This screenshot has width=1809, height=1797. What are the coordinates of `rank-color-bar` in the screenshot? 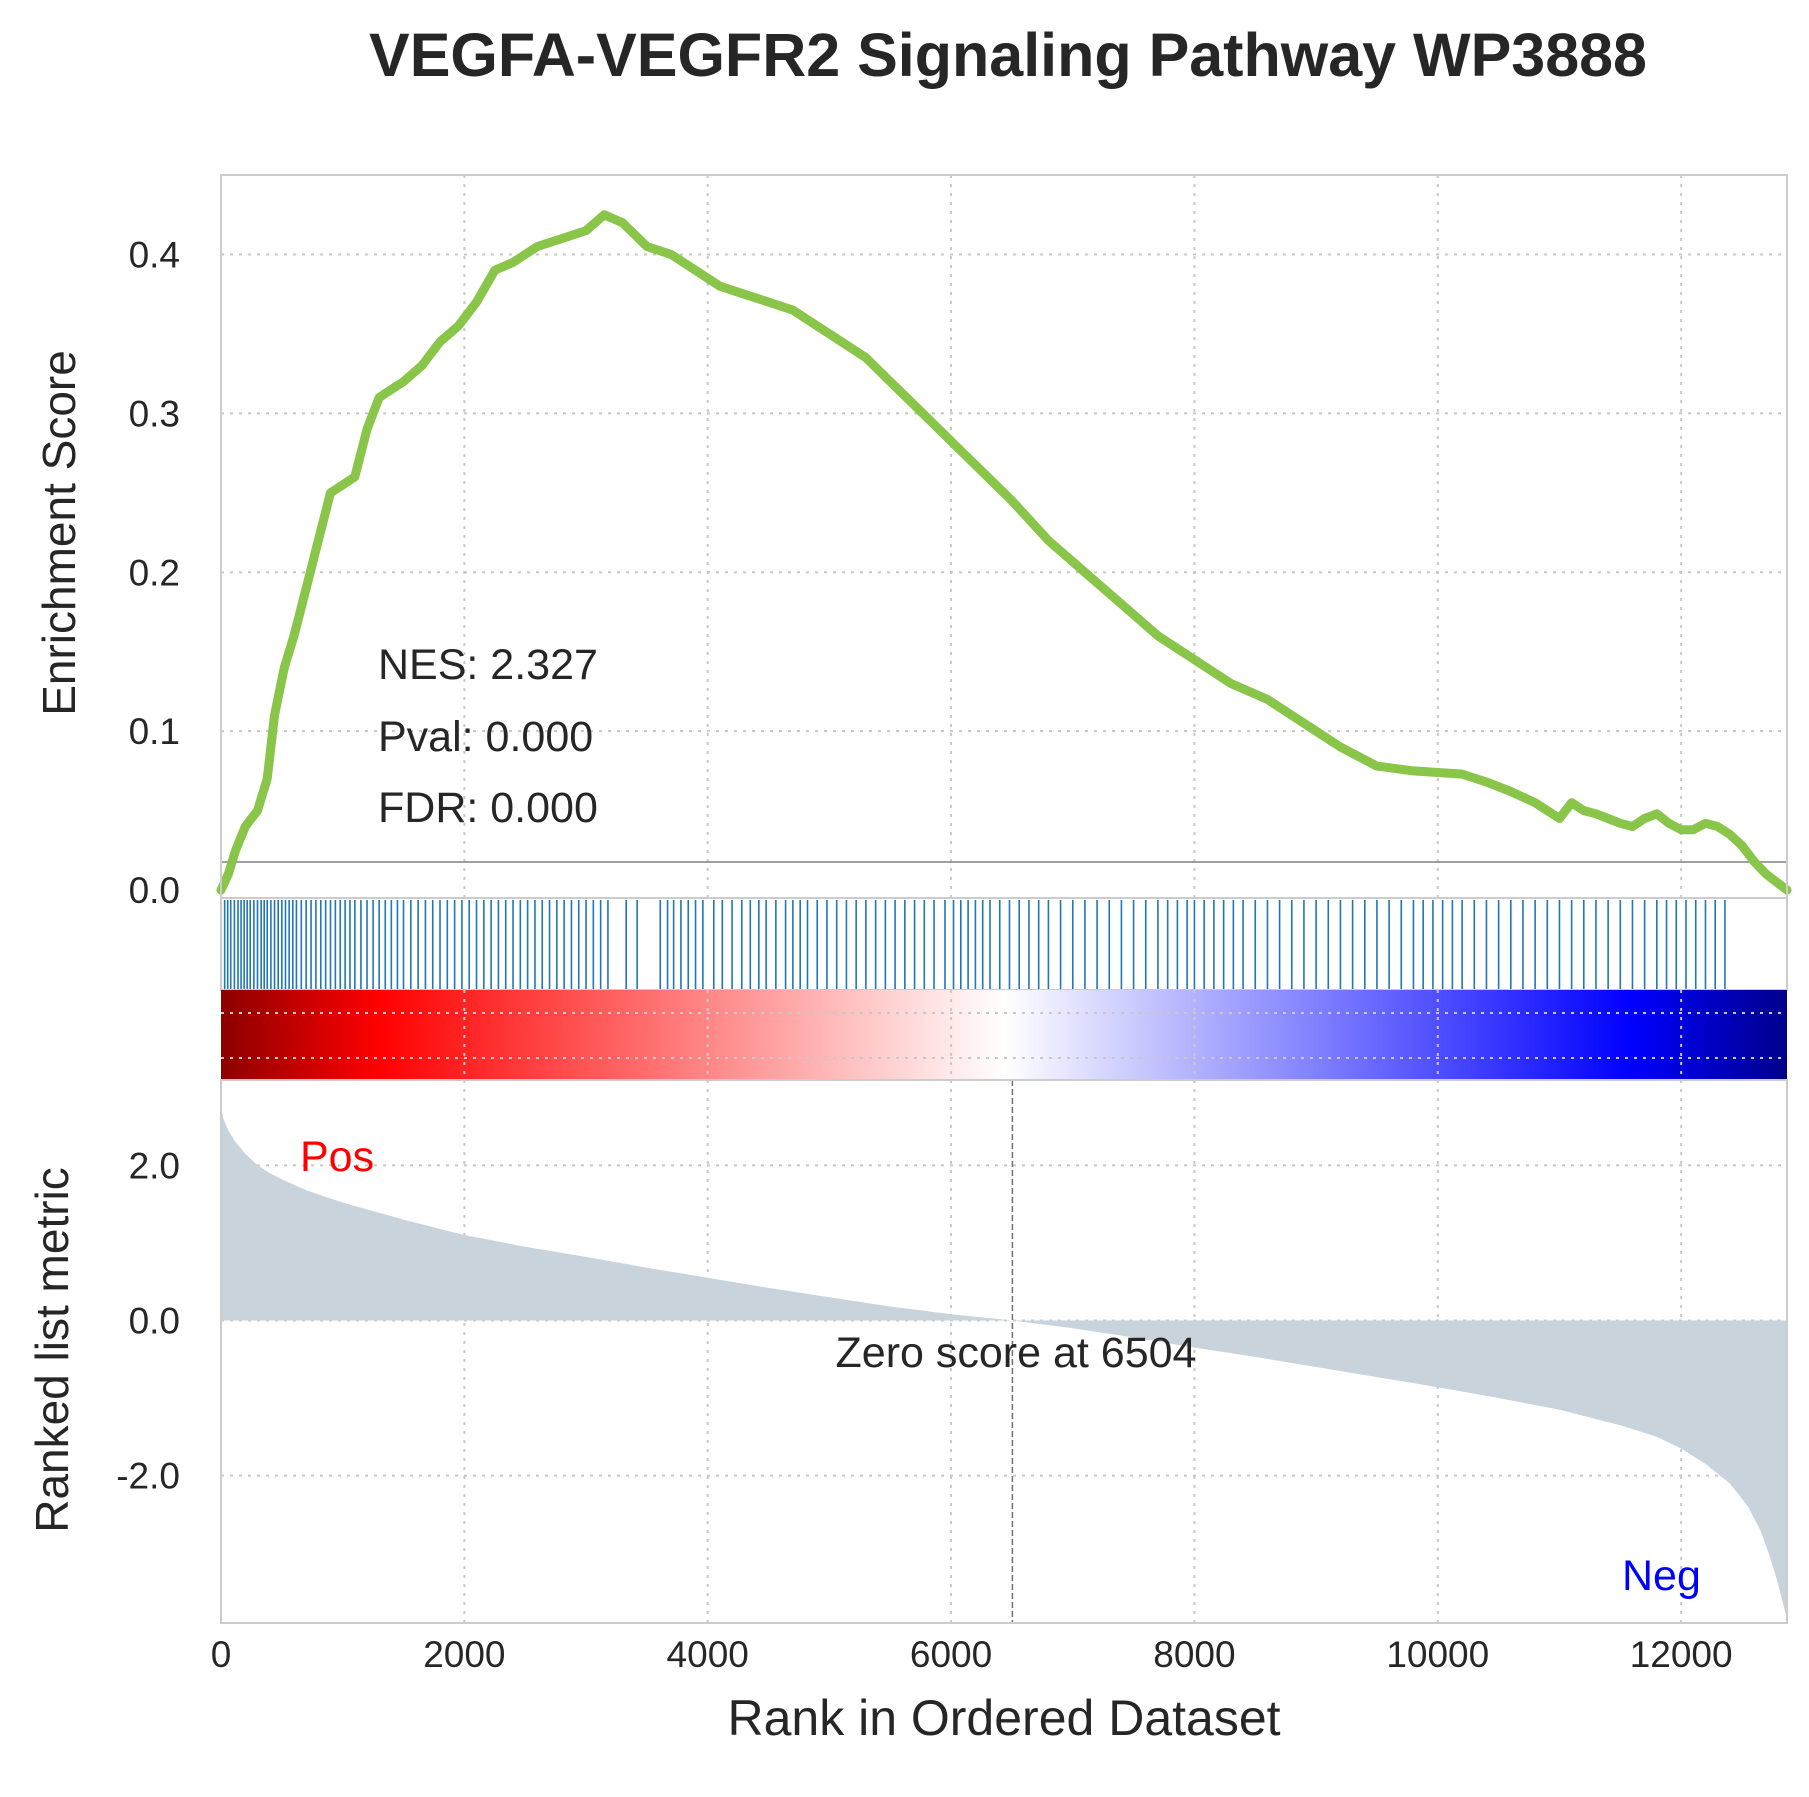 It's located at (1004, 1035).